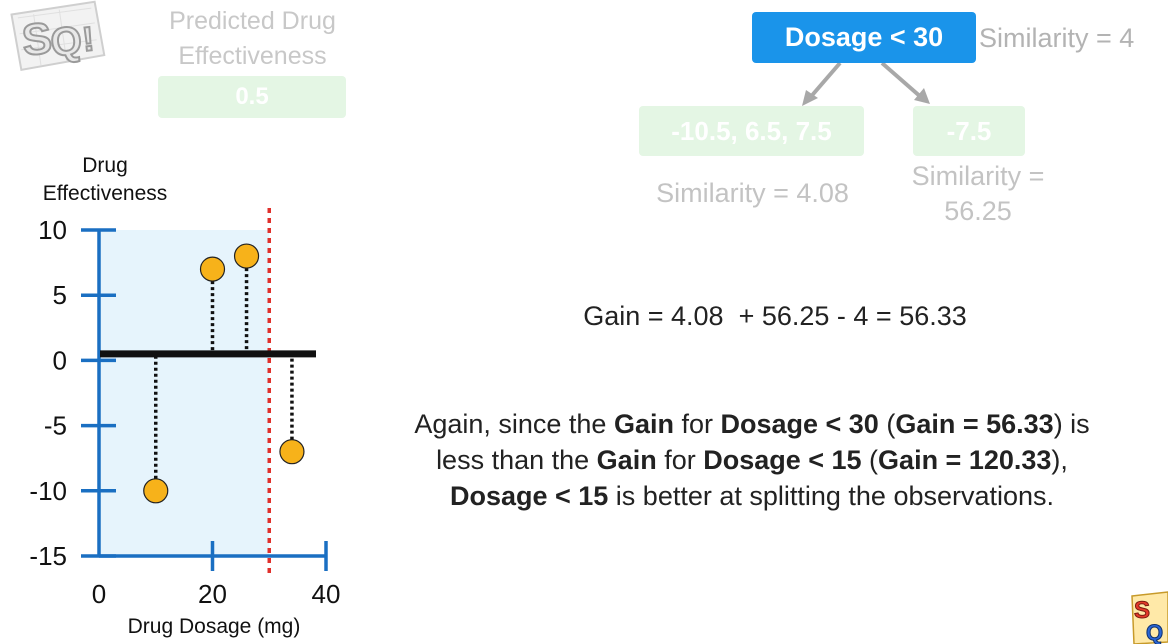 The width and height of the screenshot is (1168, 644). Describe the element at coordinates (1057, 38) in the screenshot. I see `root-similarity: Similarity = 4` at that location.